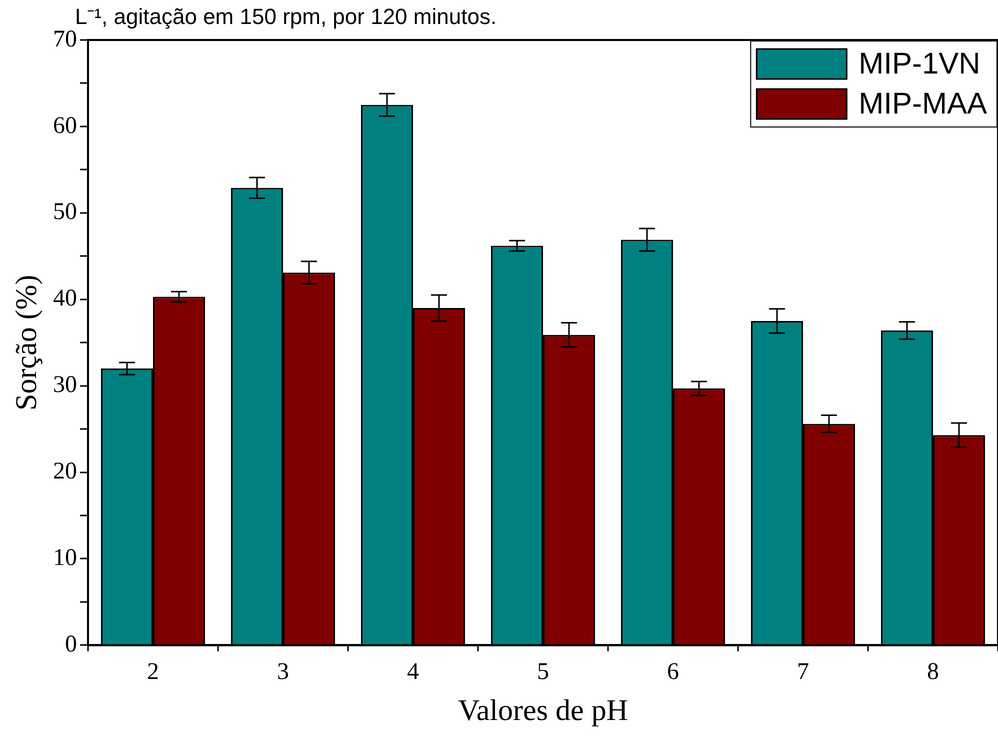  What do you see at coordinates (65, 125) in the screenshot?
I see `y-tick-label: 60` at bounding box center [65, 125].